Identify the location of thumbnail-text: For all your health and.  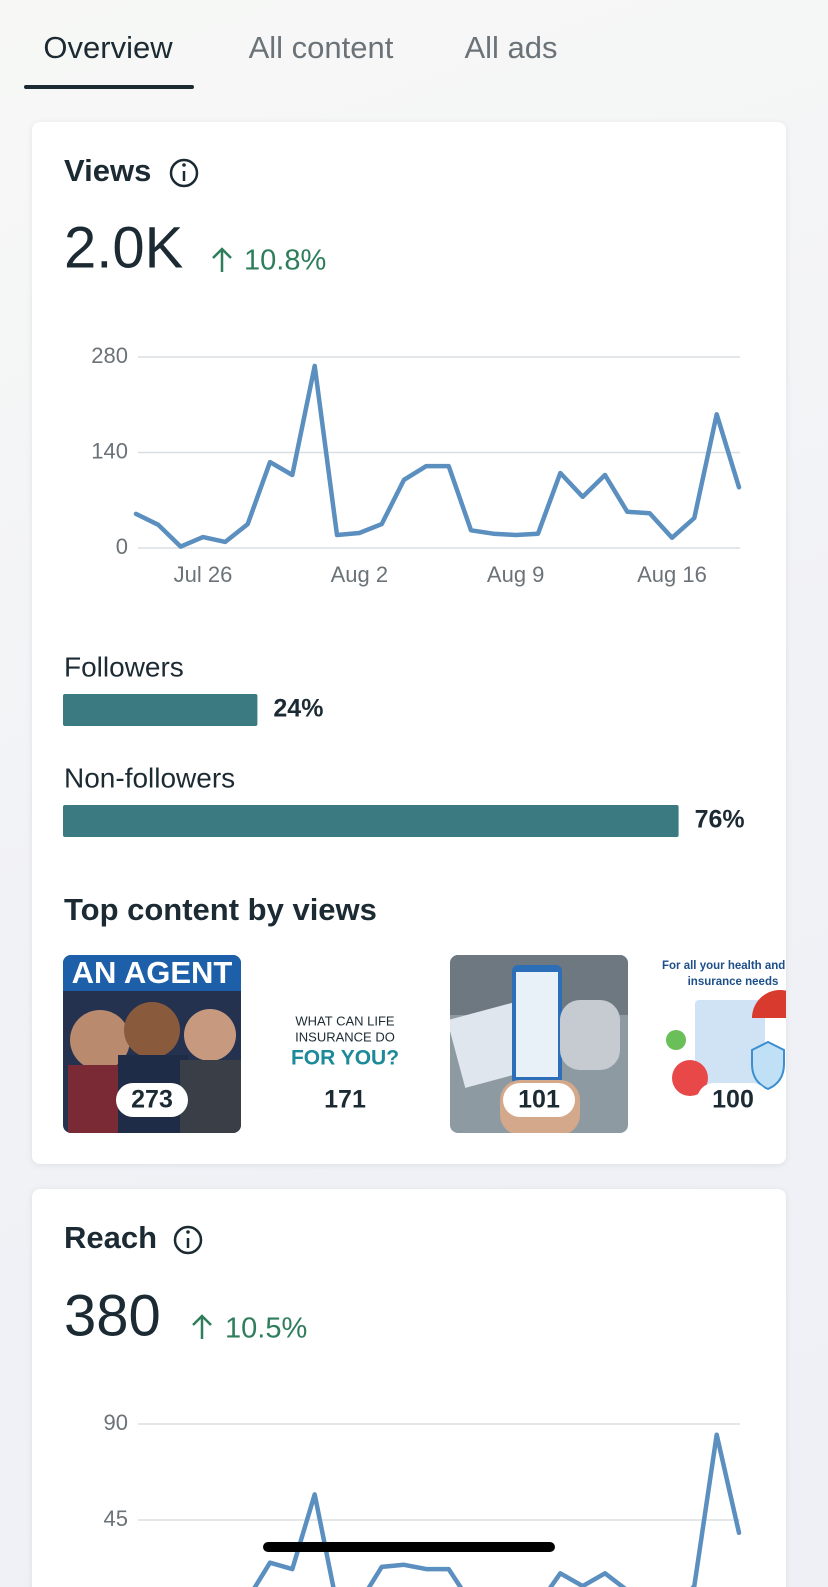
(723, 966).